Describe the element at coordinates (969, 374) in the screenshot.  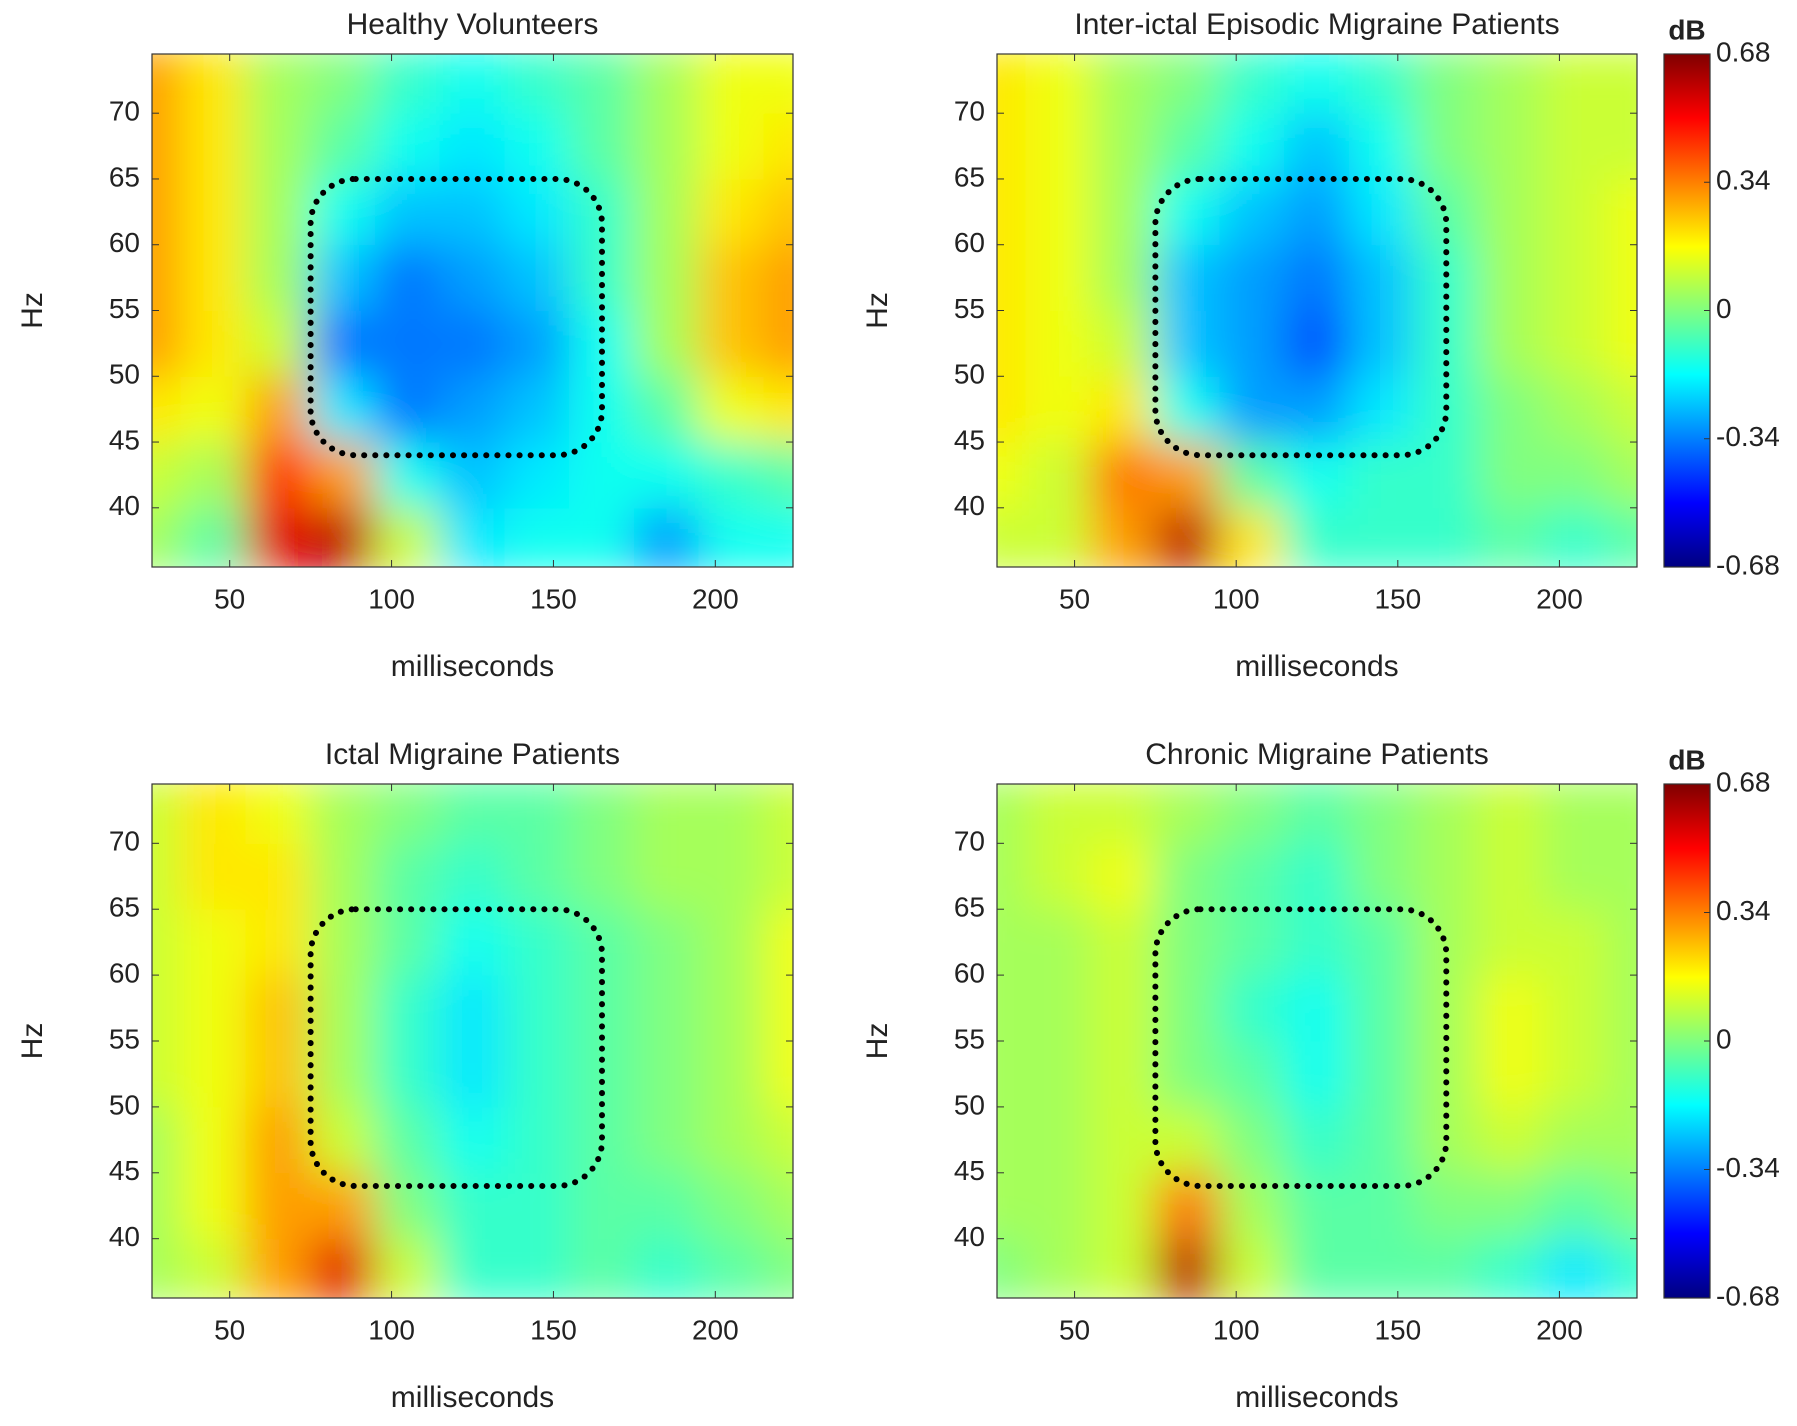
I see `y-tick-label: 50` at that location.